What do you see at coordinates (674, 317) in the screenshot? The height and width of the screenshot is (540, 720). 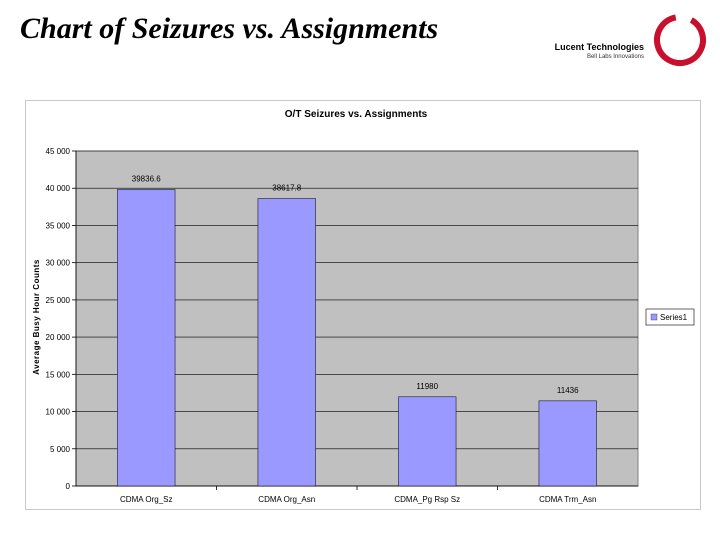 I see `legend-label-series1: Series1` at bounding box center [674, 317].